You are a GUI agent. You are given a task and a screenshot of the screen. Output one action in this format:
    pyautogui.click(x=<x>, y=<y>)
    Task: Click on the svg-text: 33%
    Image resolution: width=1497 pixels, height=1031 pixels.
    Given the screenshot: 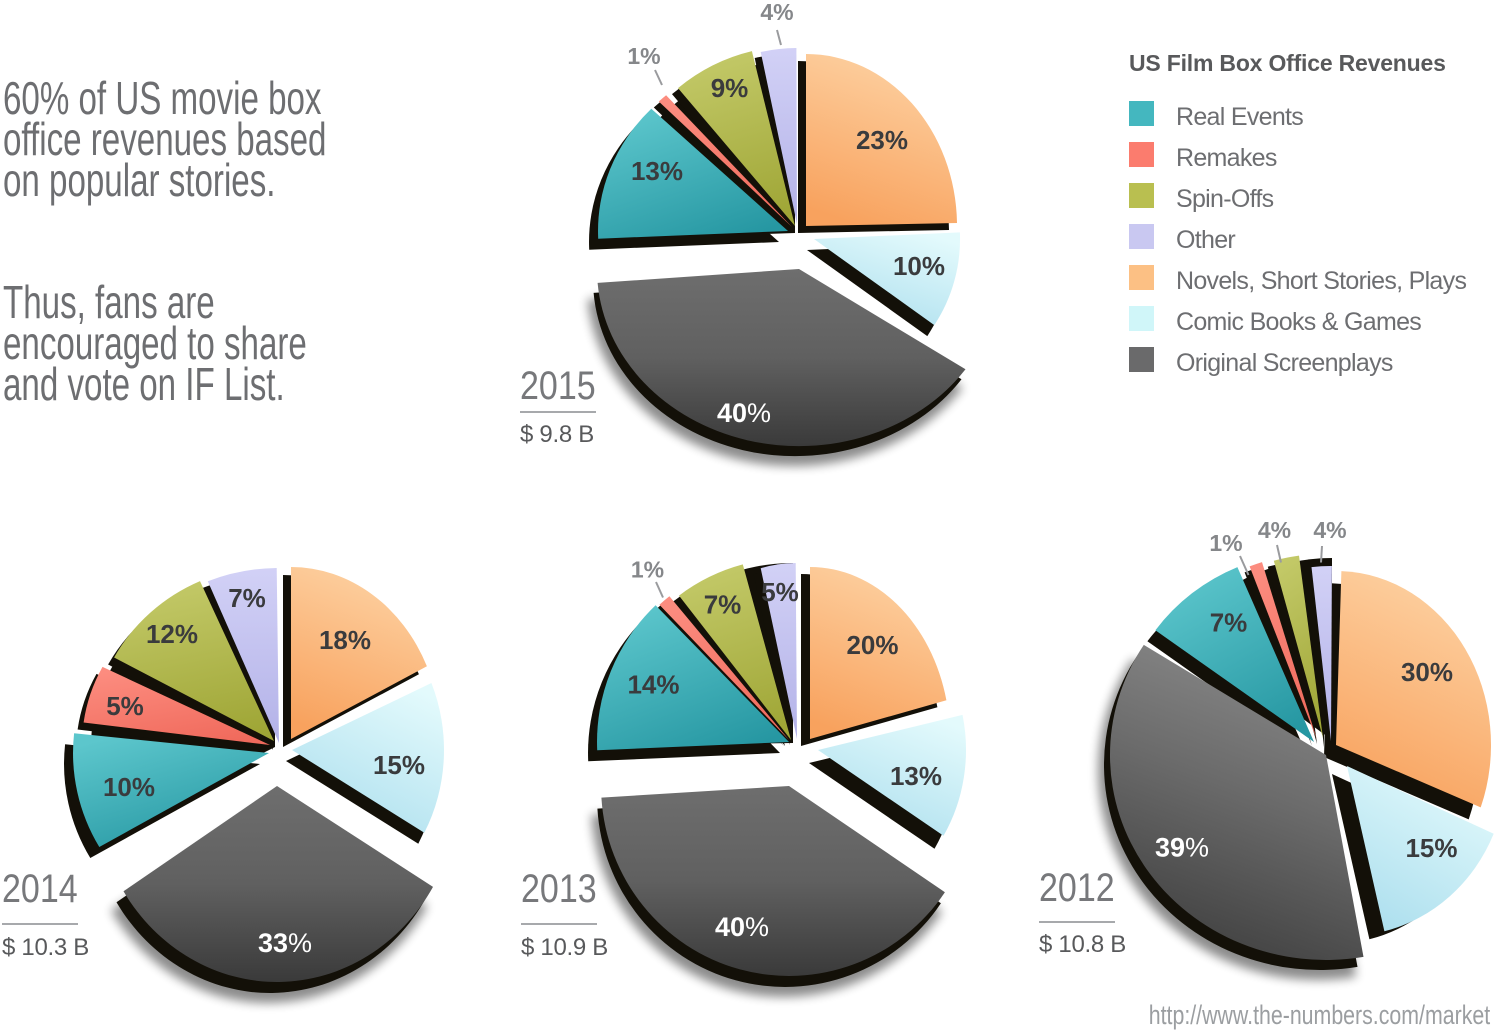 What is the action you would take?
    pyautogui.click(x=285, y=943)
    